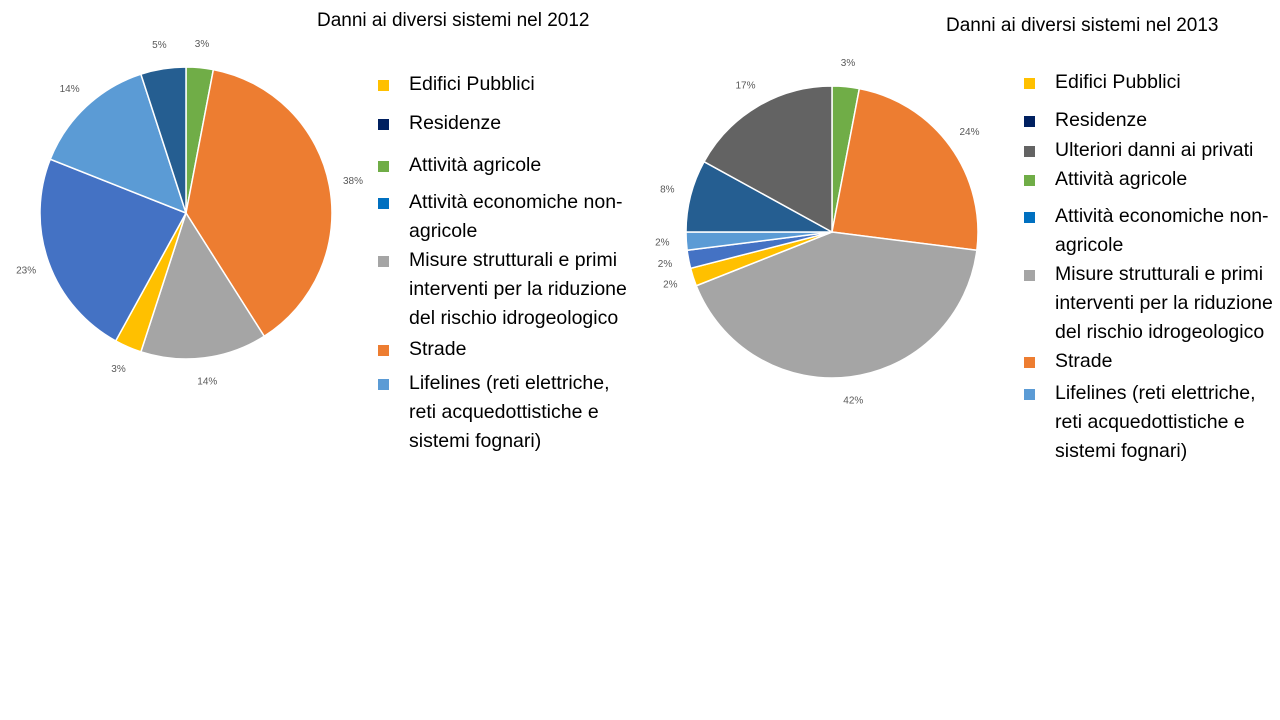  Describe the element at coordinates (159, 45) in the screenshot. I see `data-label-0-6: 5%` at that location.